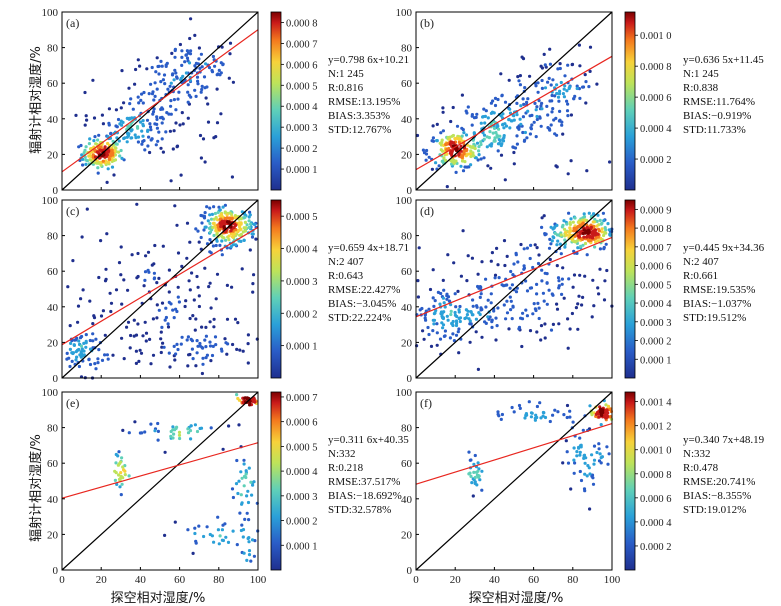 The width and height of the screenshot is (781, 606). I want to click on colorbar, so click(276, 101).